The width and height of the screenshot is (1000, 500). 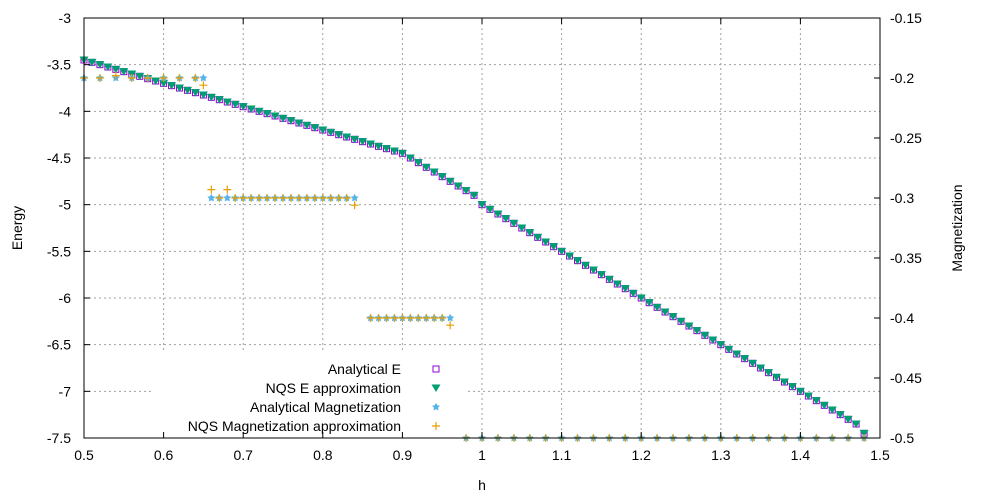 What do you see at coordinates (323, 455) in the screenshot?
I see `x-tick-label: 0.8` at bounding box center [323, 455].